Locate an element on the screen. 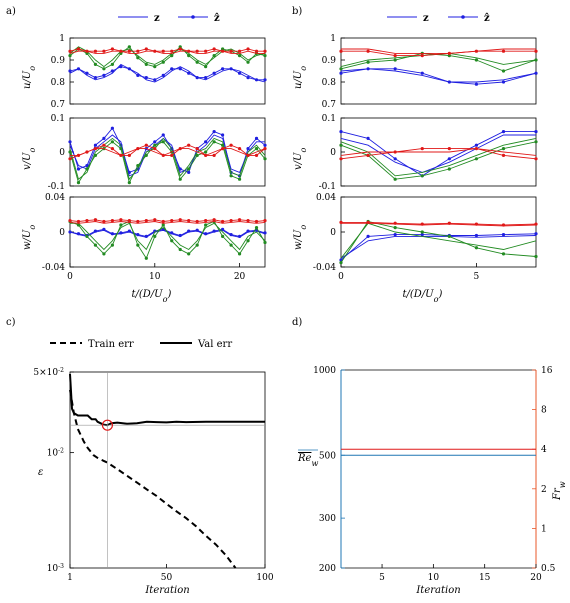 This screenshot has height=603, width=570. xtick-label-d: 5 is located at coordinates (382, 578).